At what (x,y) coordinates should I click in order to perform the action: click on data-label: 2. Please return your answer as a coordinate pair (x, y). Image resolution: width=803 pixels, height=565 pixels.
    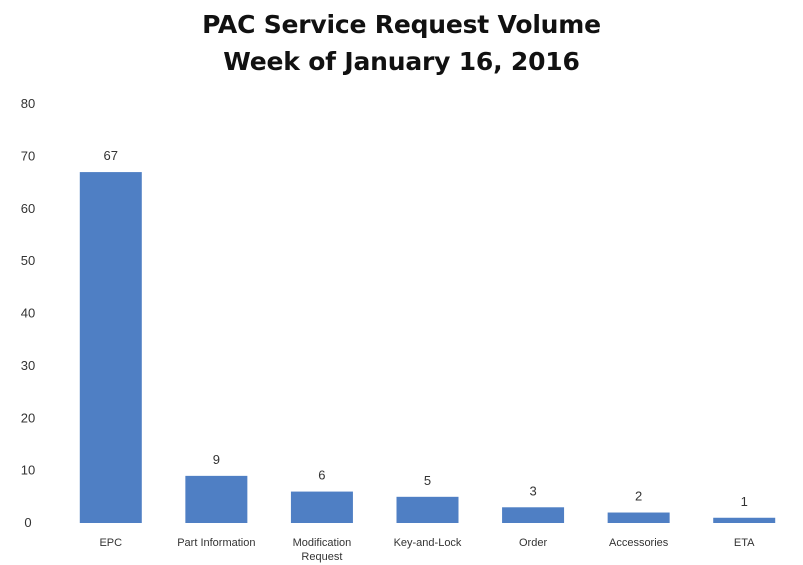
    Looking at the image, I should click on (638, 496).